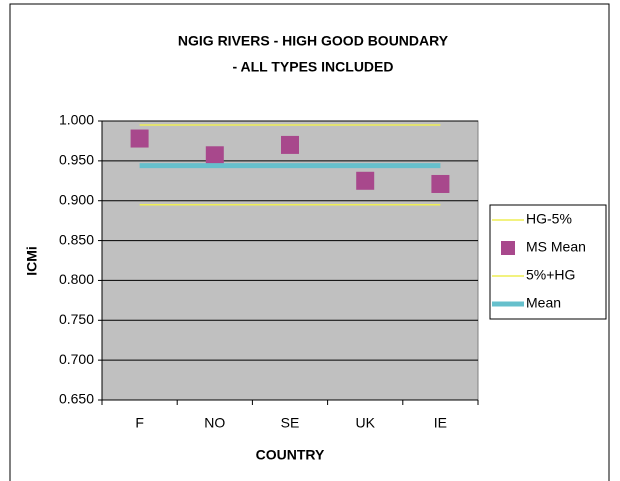 The image size is (620, 481). I want to click on x-tick-label: IE, so click(440, 423).